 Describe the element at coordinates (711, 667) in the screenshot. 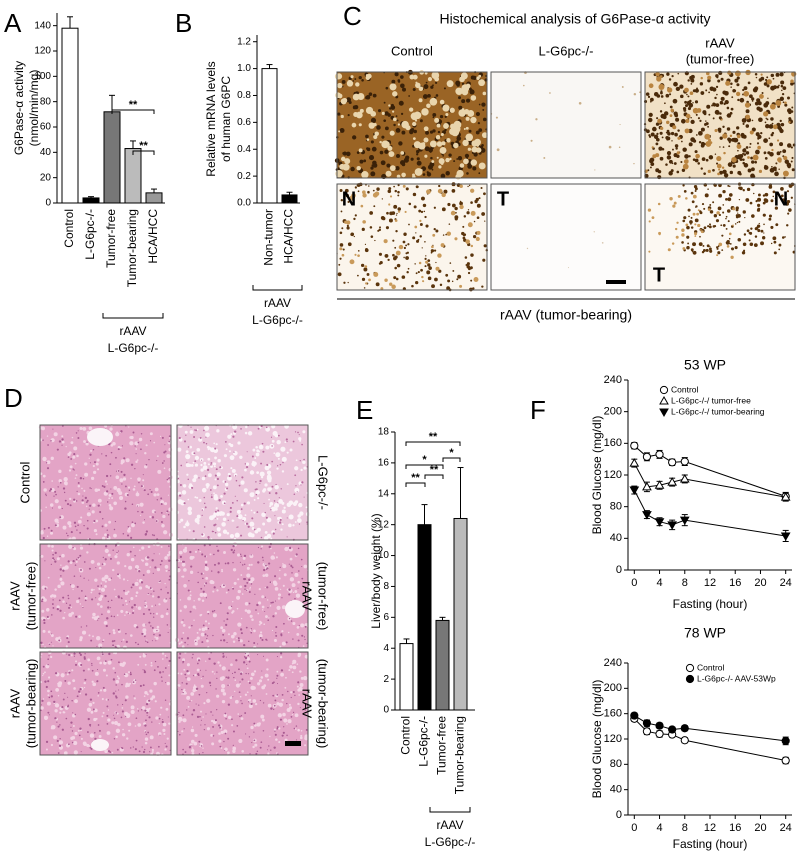

I see `legend-label: Control` at that location.